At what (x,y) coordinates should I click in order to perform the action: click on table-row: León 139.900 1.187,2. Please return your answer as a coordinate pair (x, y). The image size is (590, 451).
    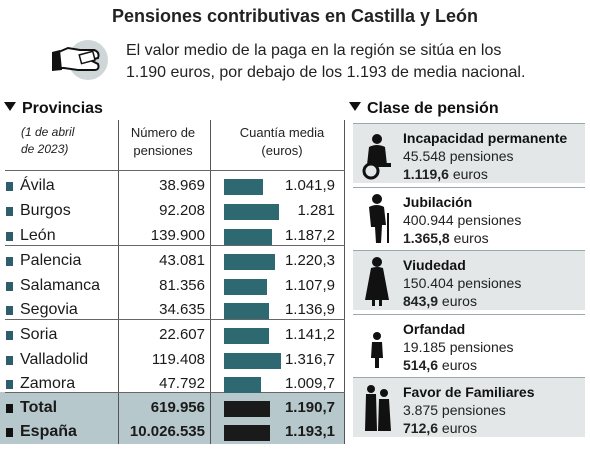
    Looking at the image, I should click on (172, 236).